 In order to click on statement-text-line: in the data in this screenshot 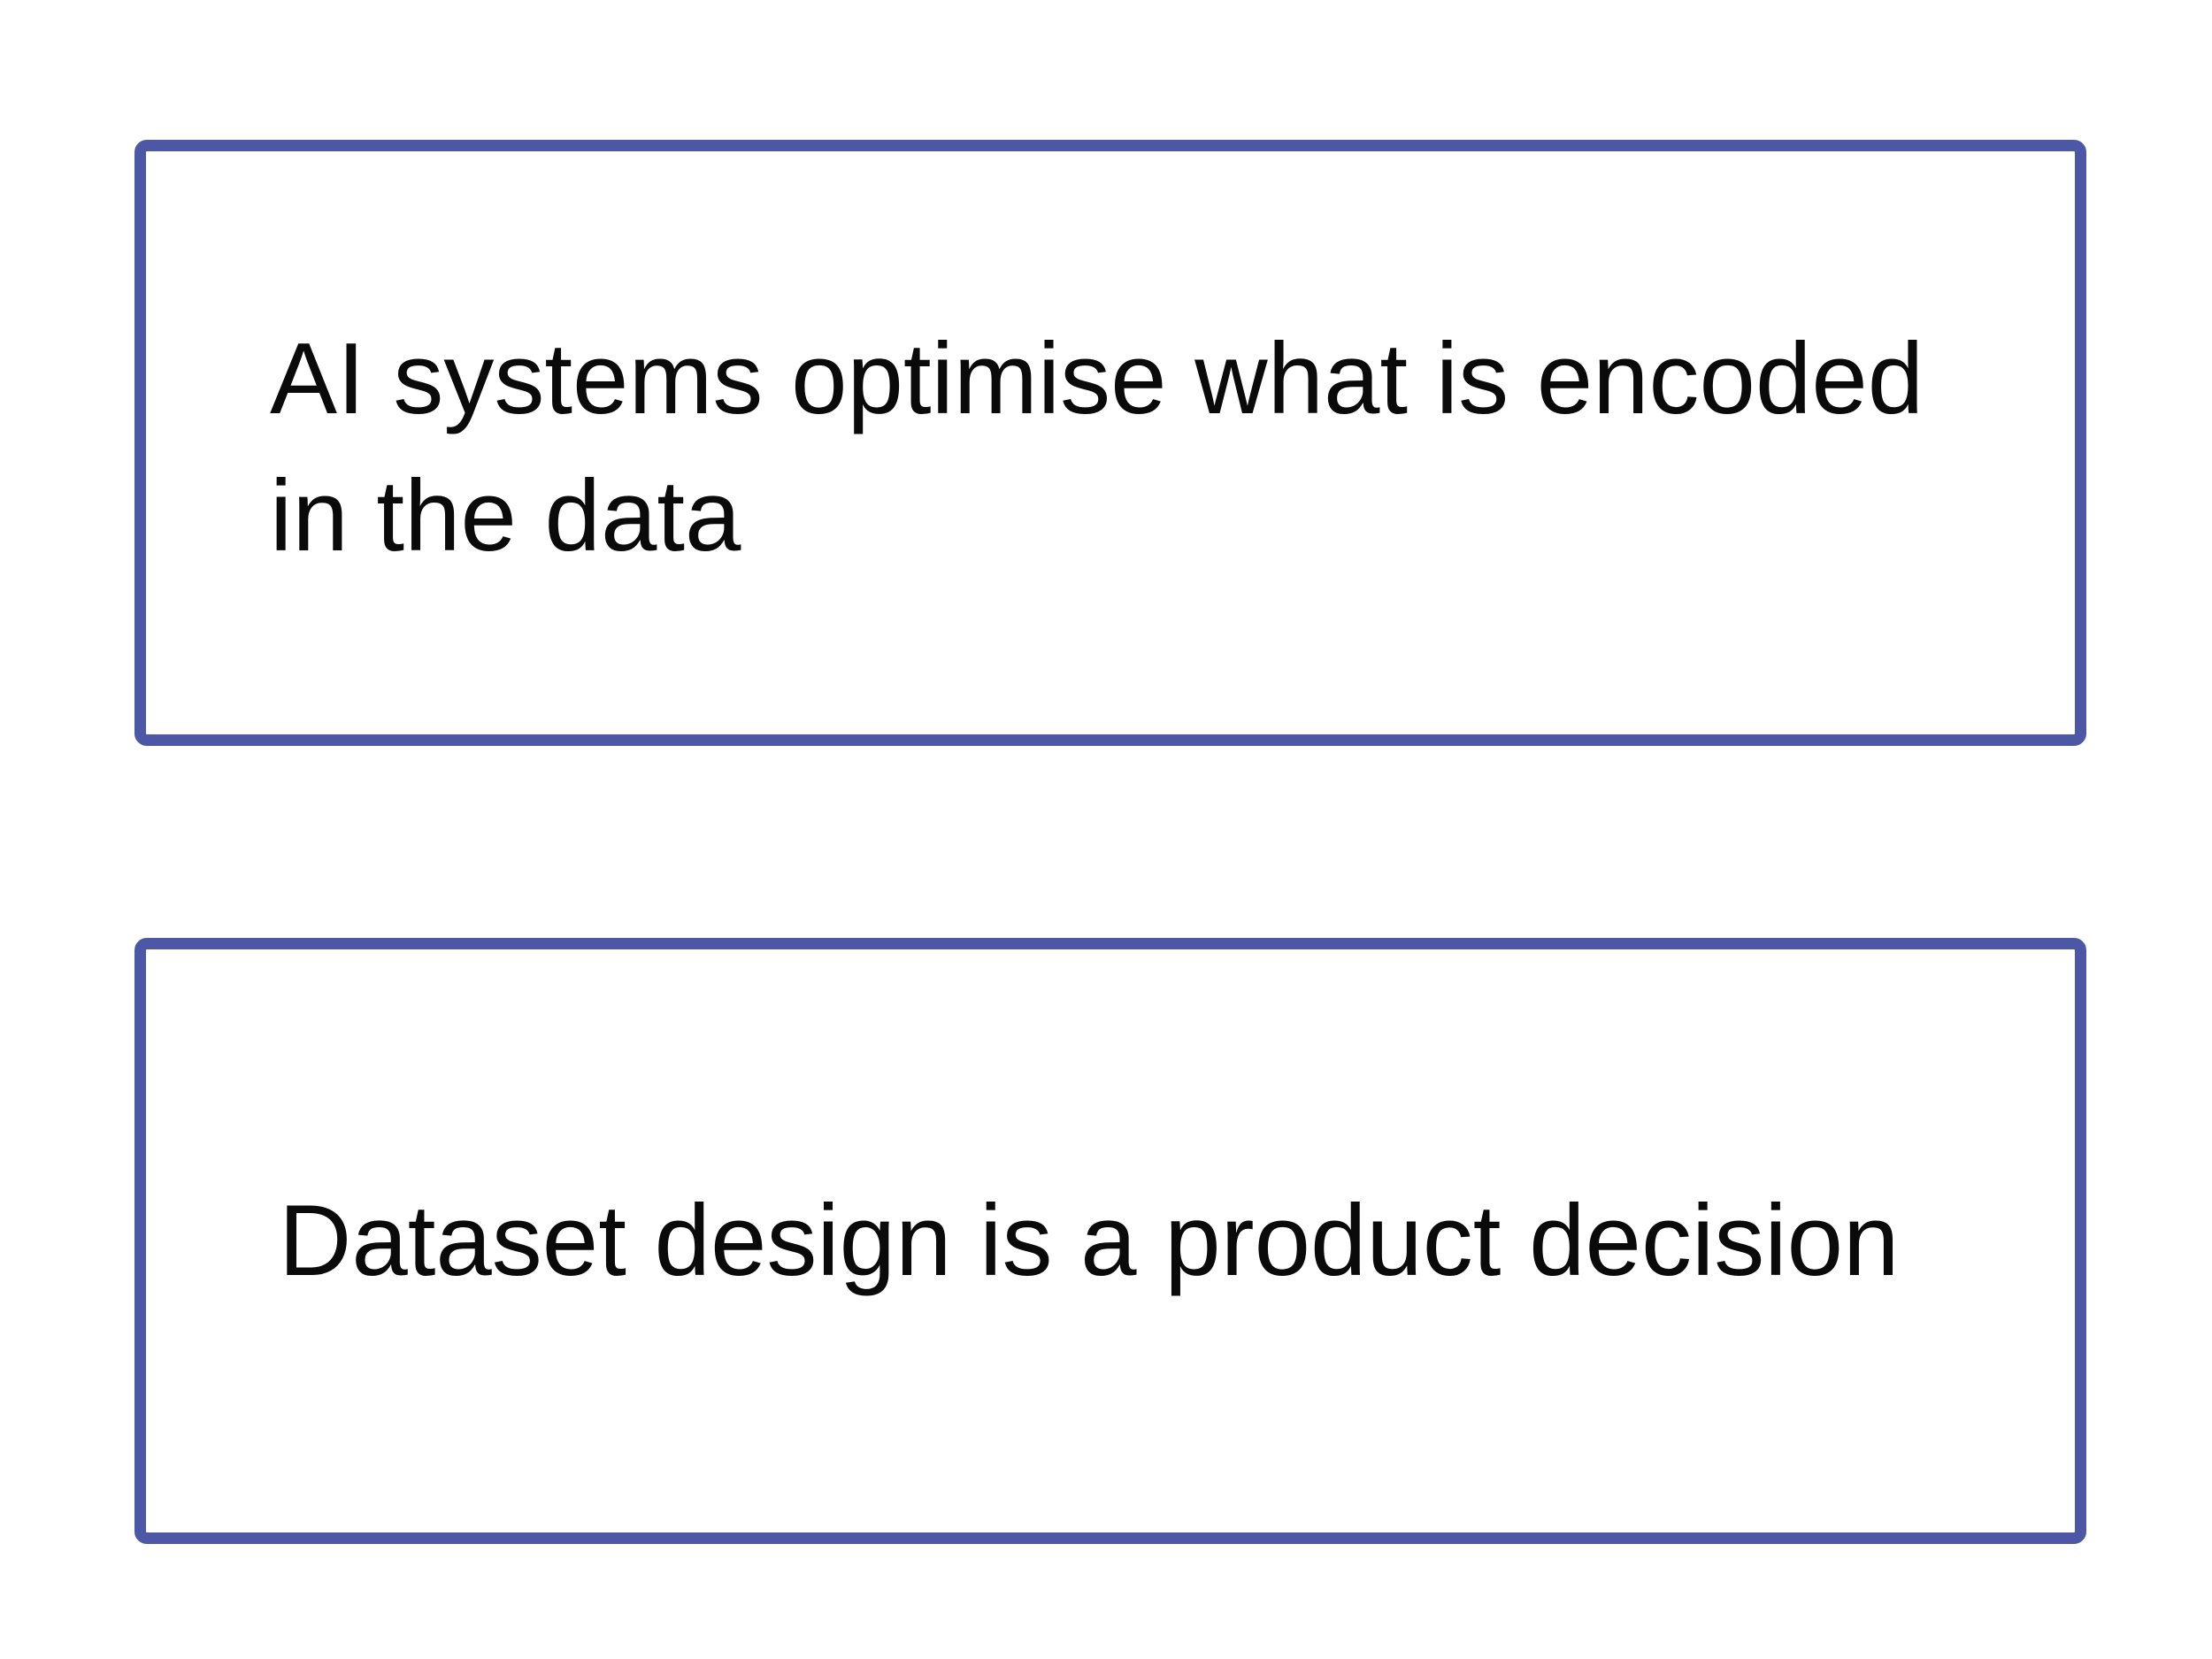, I will do `click(505, 515)`.